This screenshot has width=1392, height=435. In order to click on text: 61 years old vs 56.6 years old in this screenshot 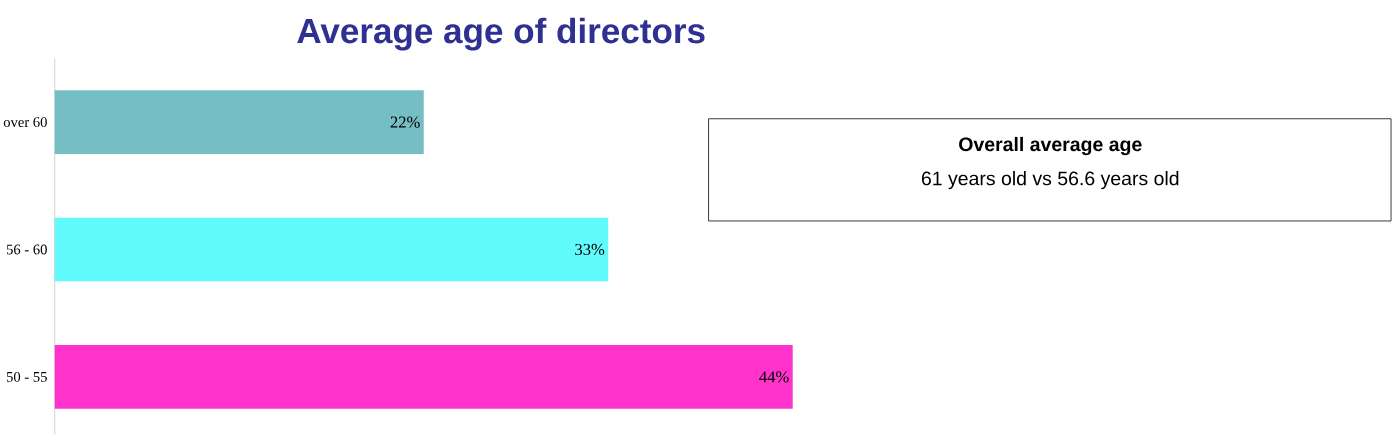, I will do `click(1050, 180)`.